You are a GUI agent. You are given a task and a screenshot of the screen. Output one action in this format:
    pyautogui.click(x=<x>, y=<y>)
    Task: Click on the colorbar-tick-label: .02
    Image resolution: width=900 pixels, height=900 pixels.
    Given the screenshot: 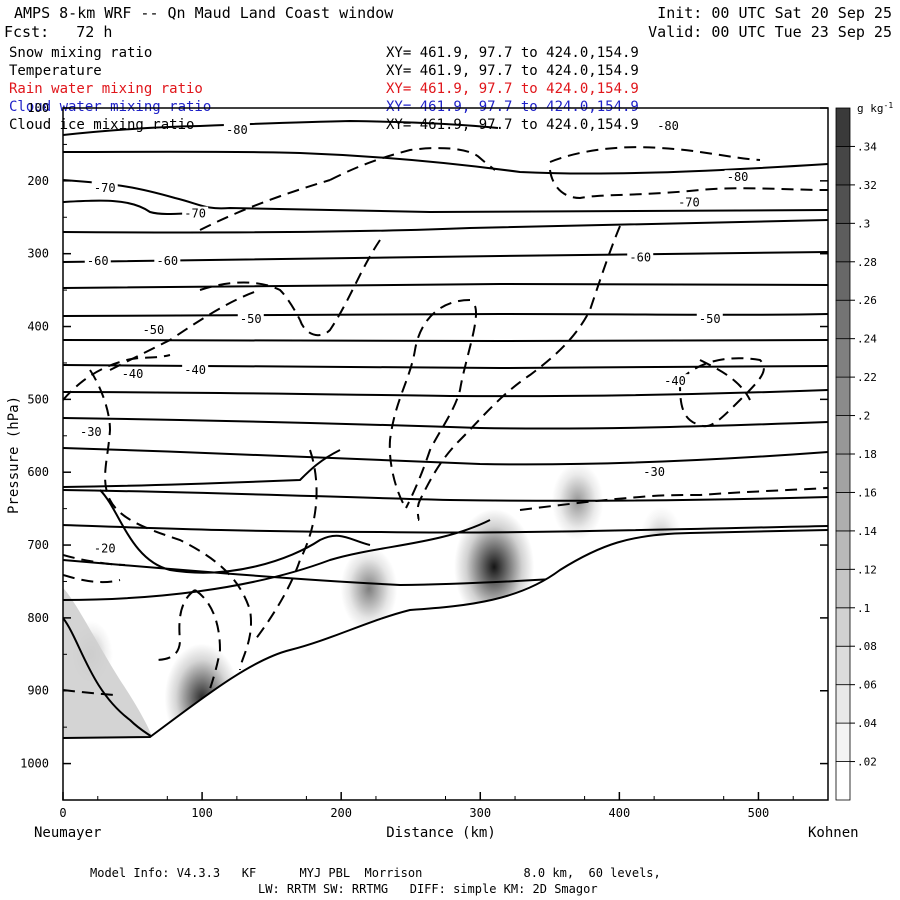 What is the action you would take?
    pyautogui.click(x=867, y=762)
    